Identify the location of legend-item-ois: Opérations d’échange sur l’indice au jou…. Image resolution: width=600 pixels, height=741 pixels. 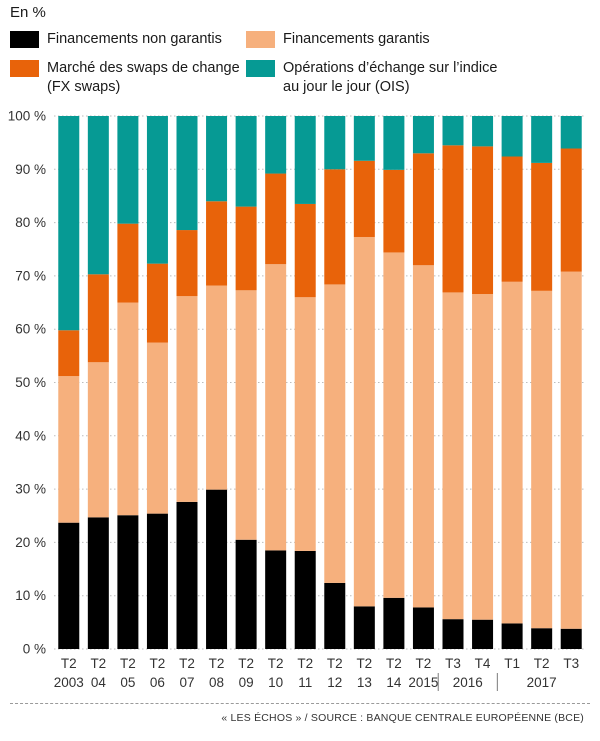
(371, 78).